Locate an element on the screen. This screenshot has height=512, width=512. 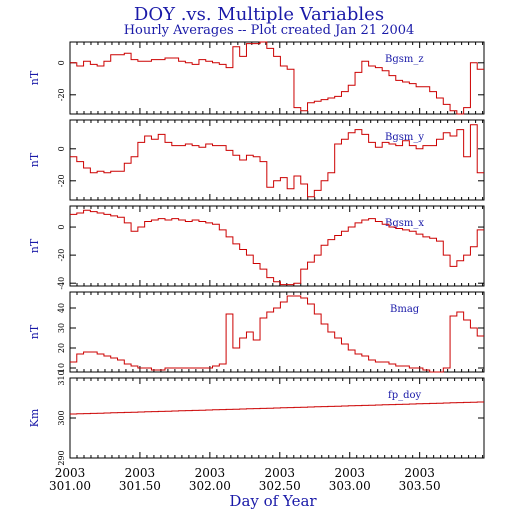
y-tick-label: 40 is located at coordinates (61, 308).